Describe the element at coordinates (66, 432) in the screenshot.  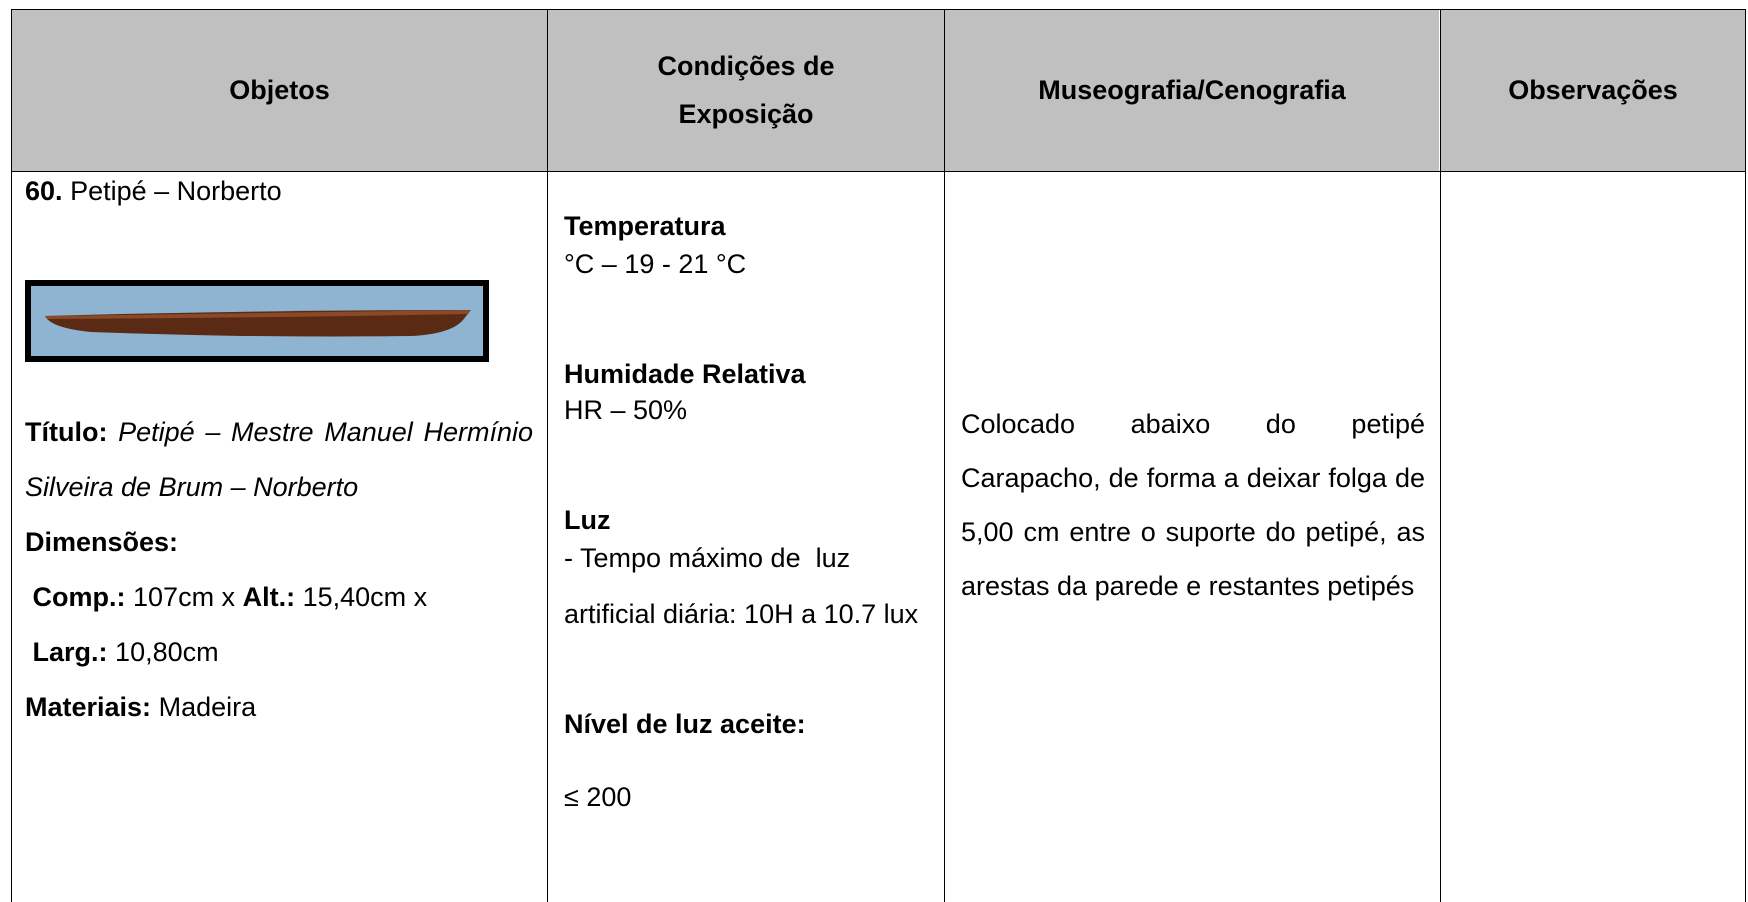
I see `label: Título:` at that location.